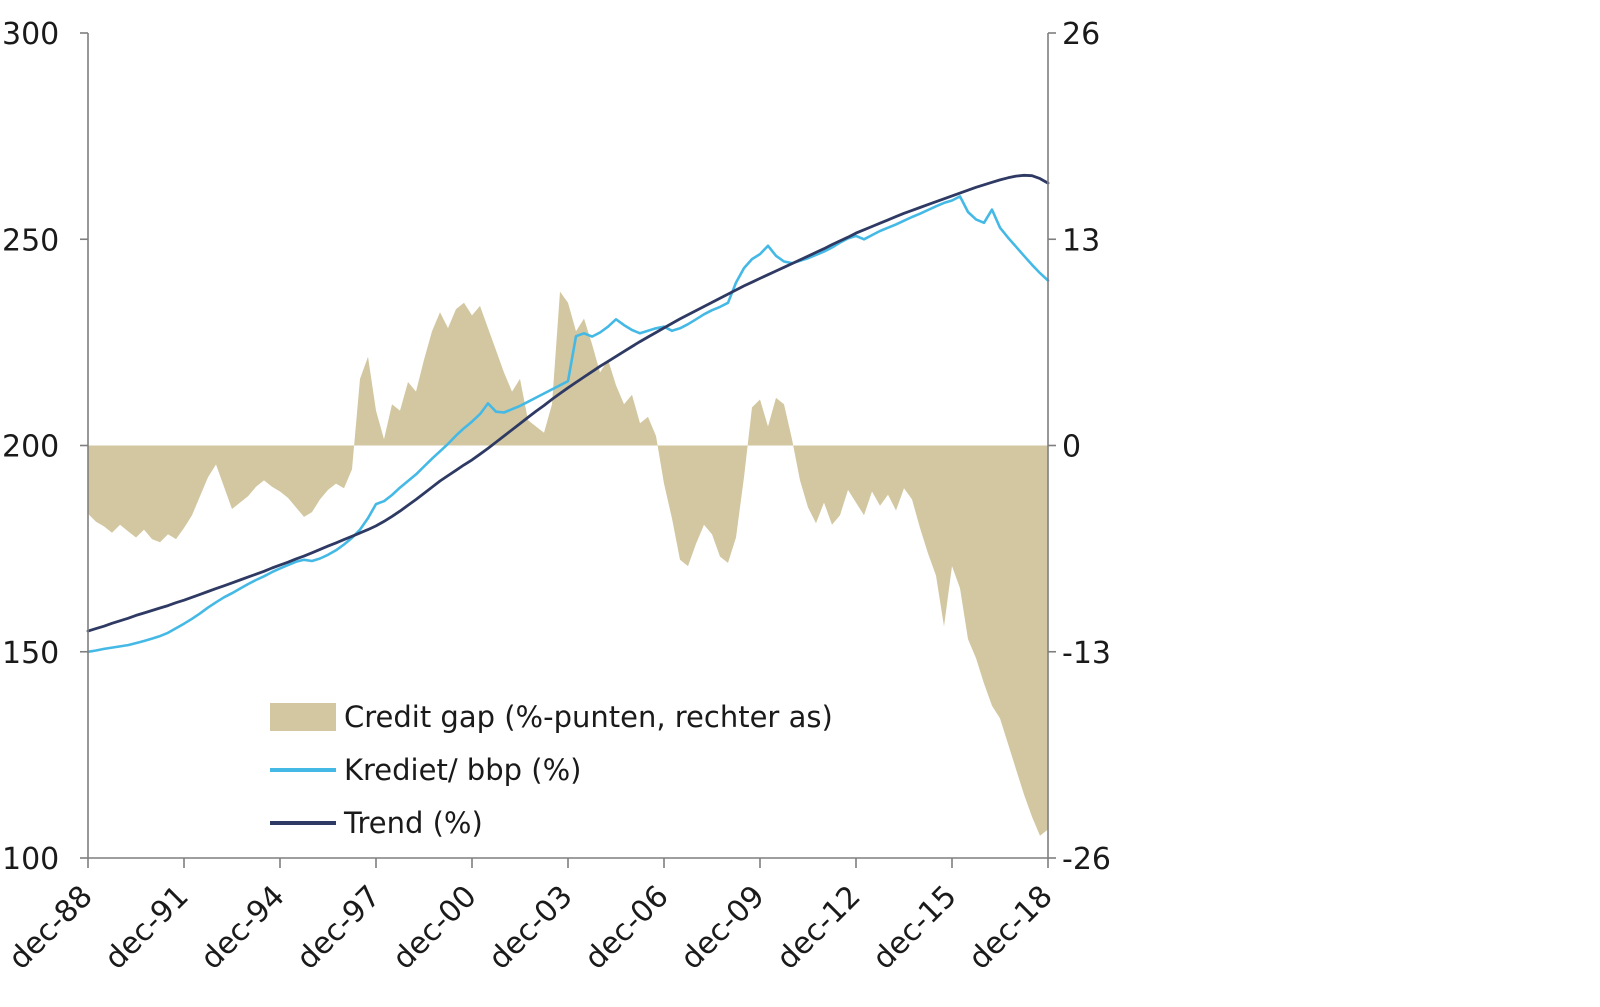 This screenshot has height=1007, width=1600. I want to click on left-axis-tick-label: 250, so click(30, 240).